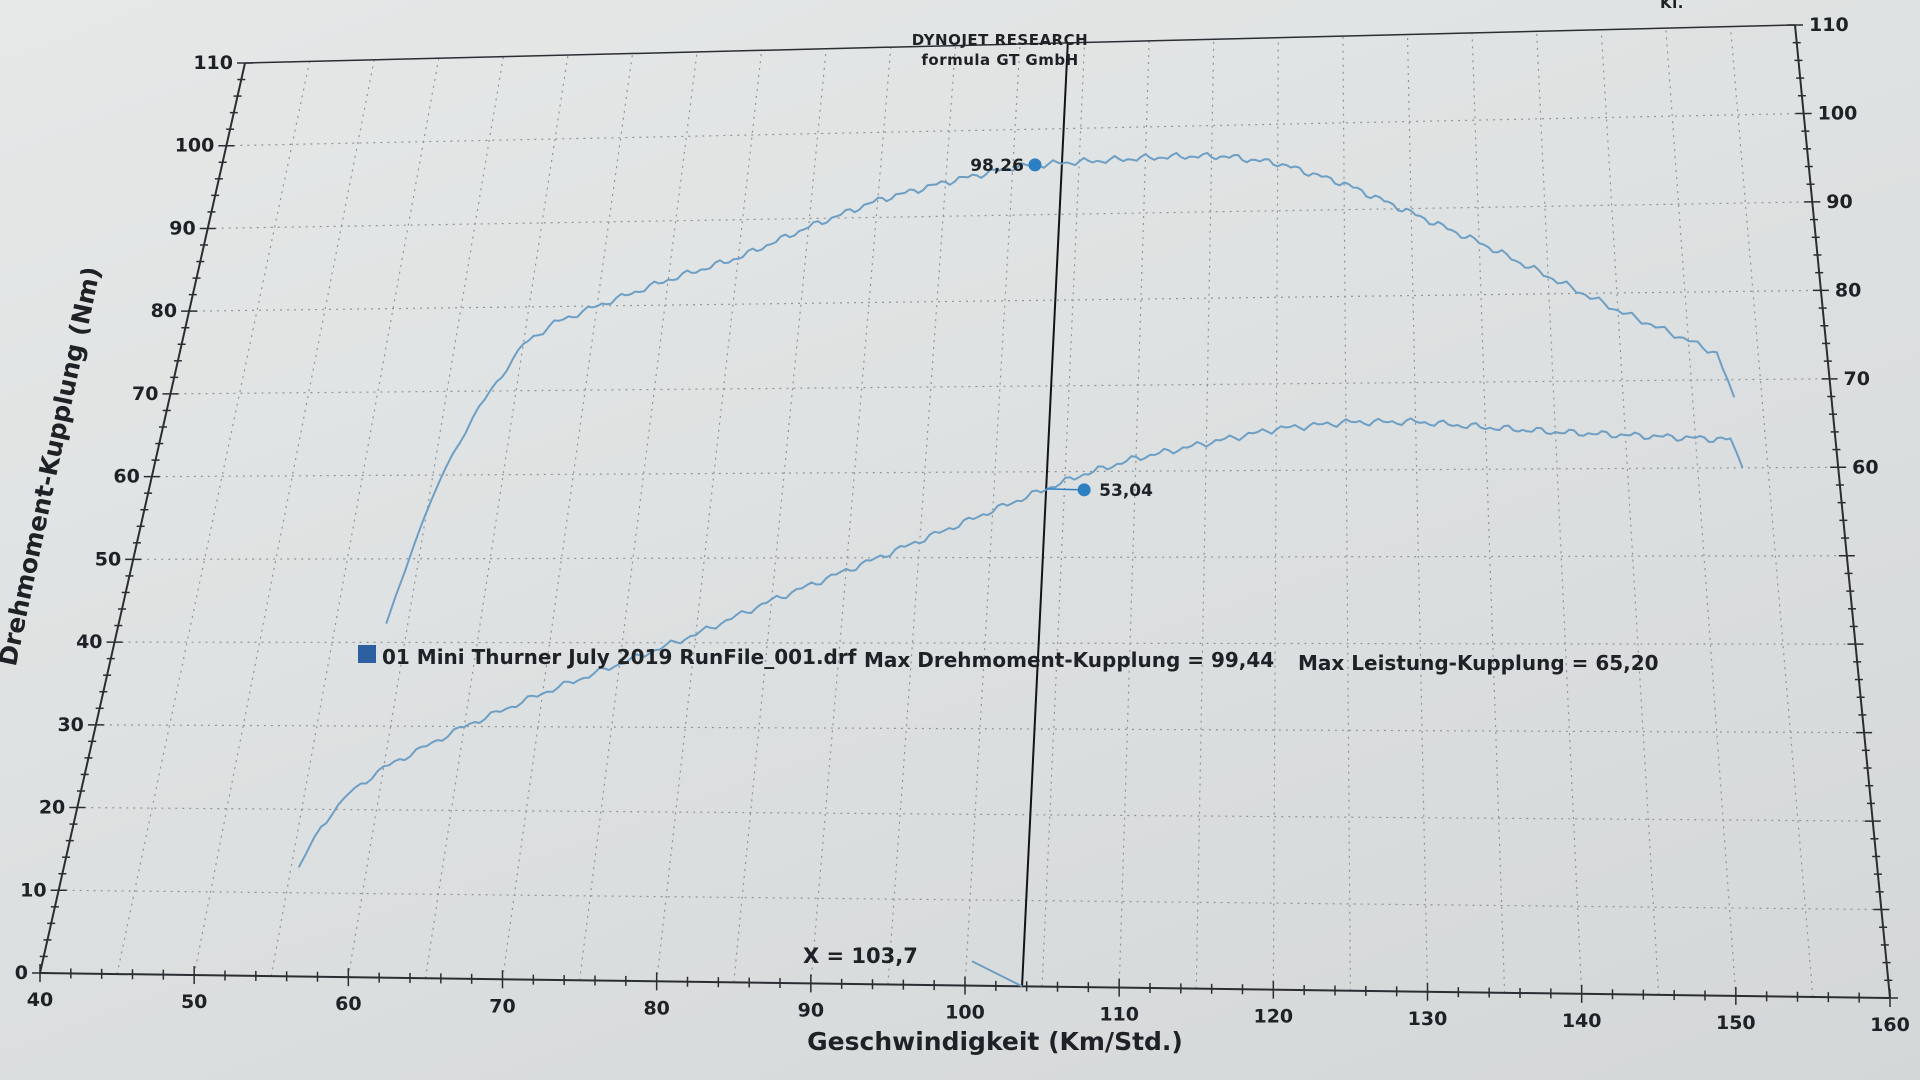 The image size is (1920, 1080). Describe the element at coordinates (965, 1013) in the screenshot. I see `x-tick-label: 100` at that location.